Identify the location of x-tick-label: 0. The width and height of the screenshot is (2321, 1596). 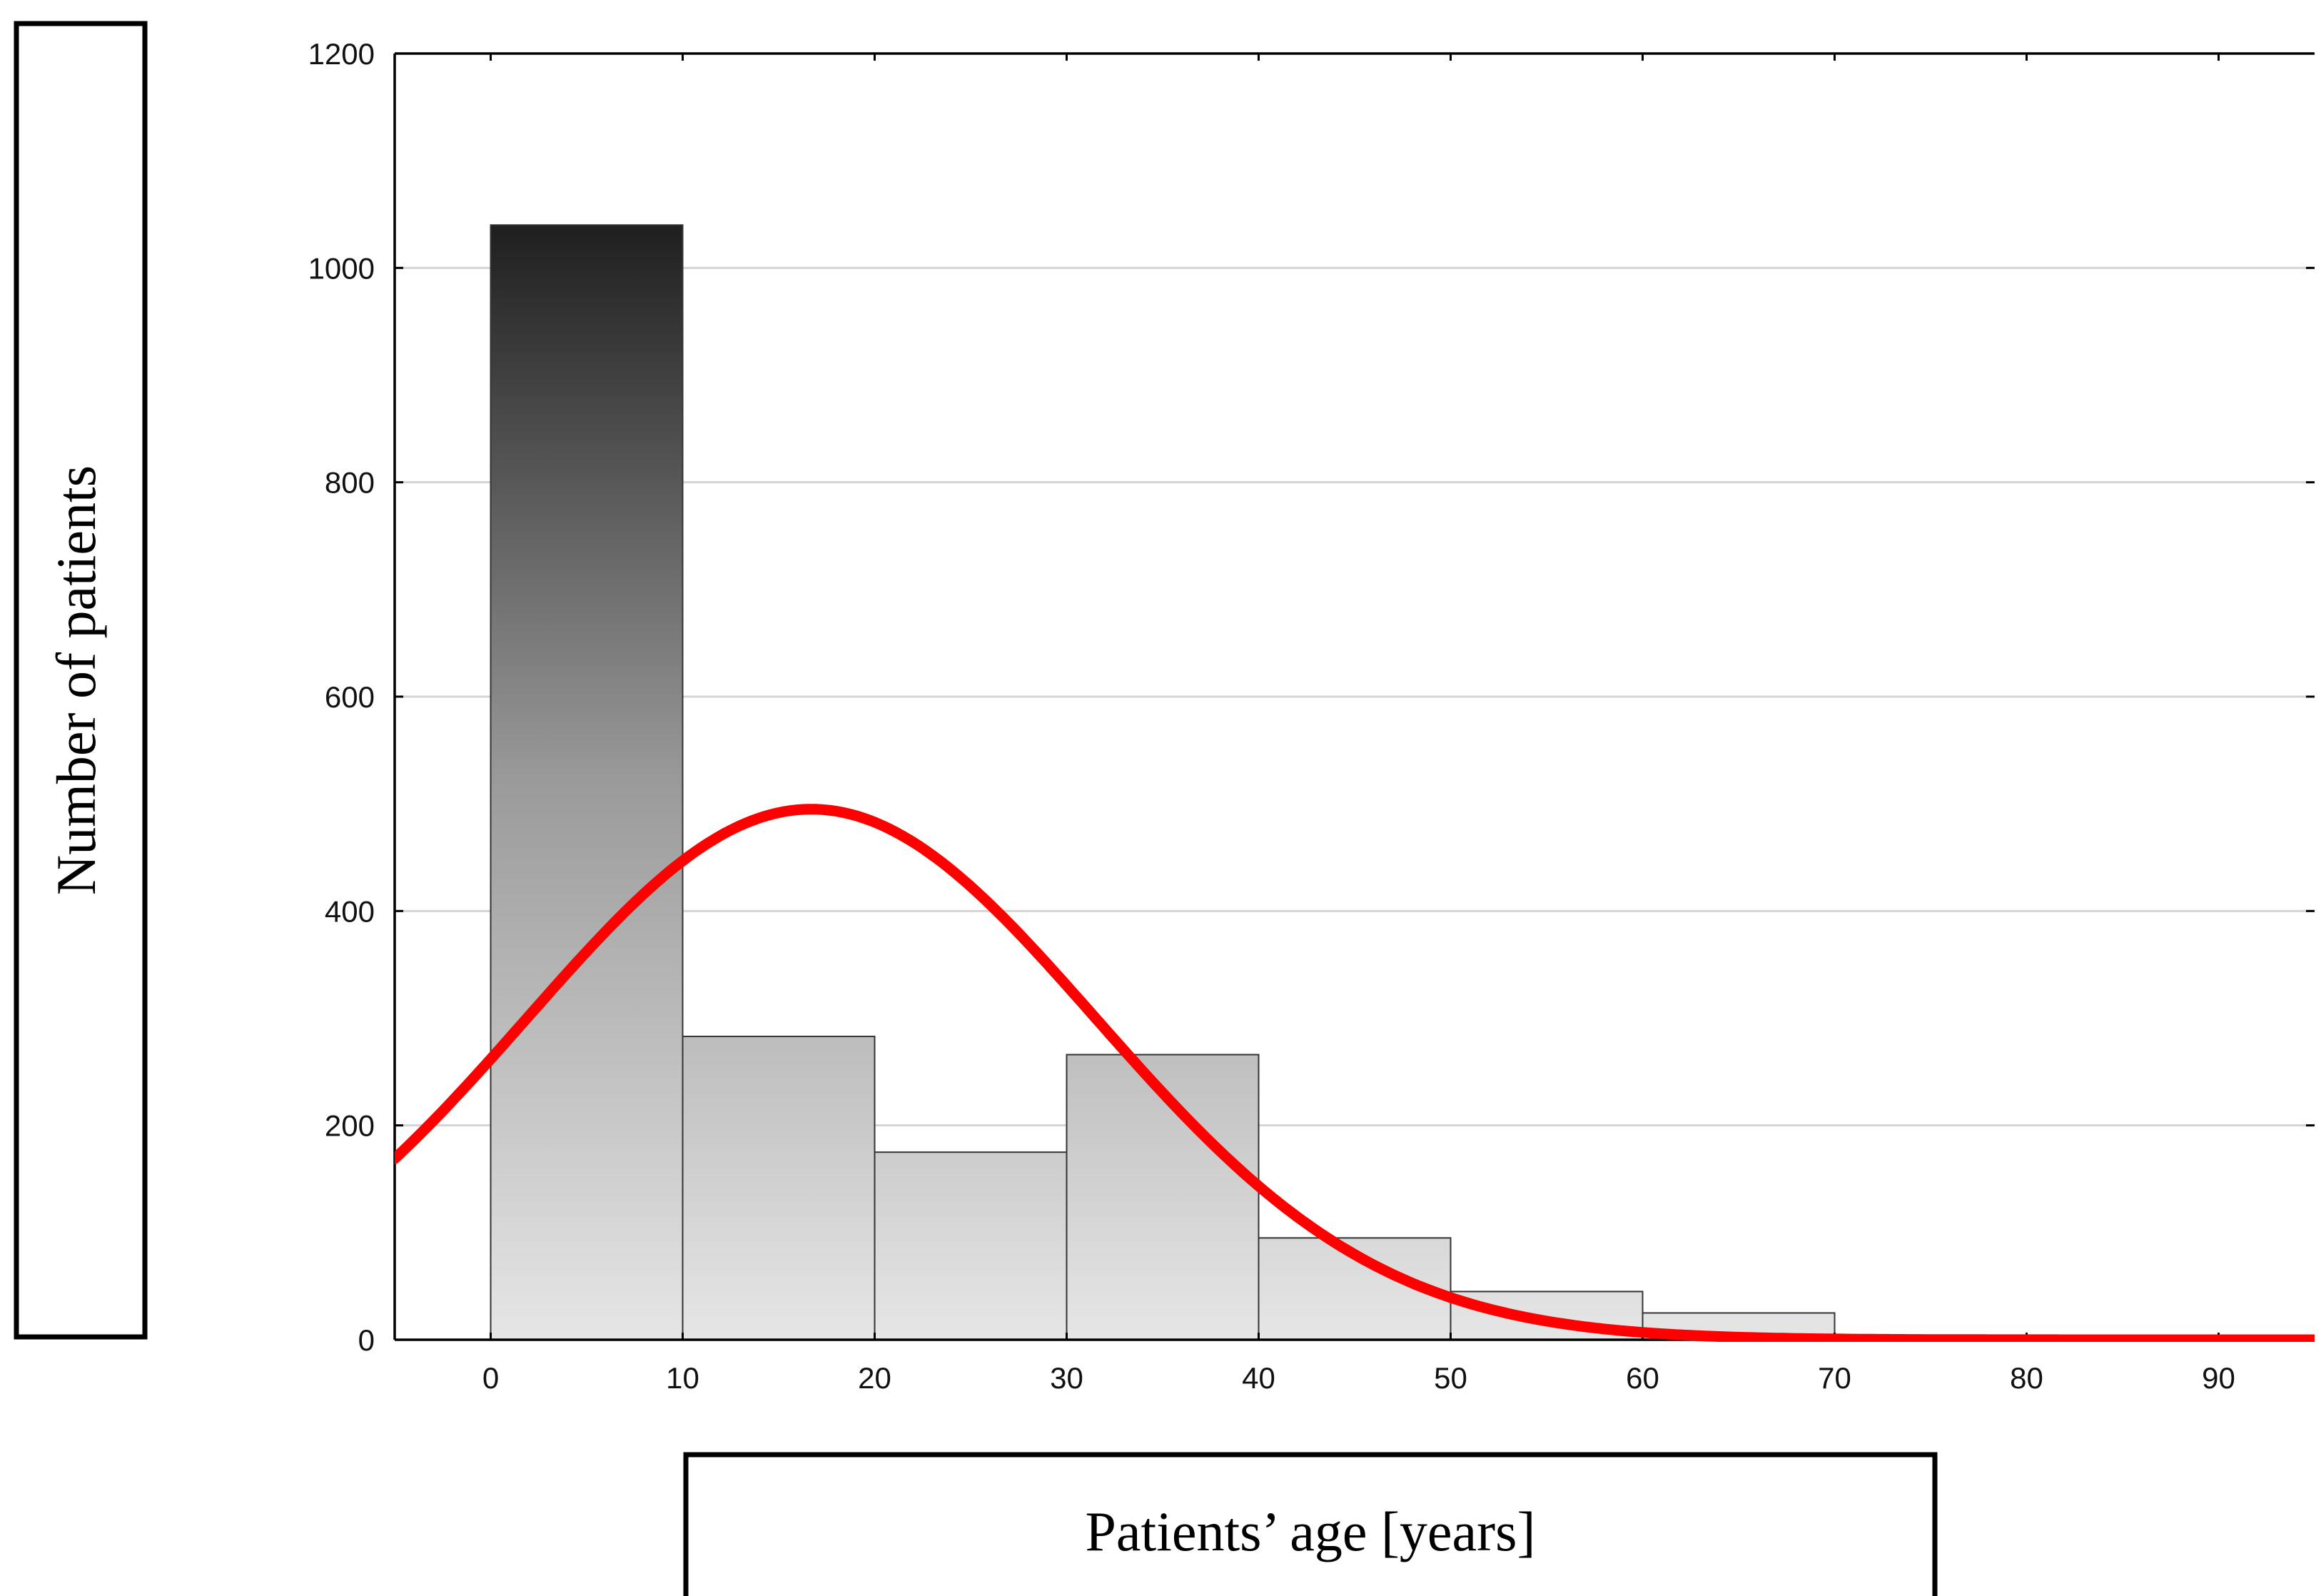
(491, 1378).